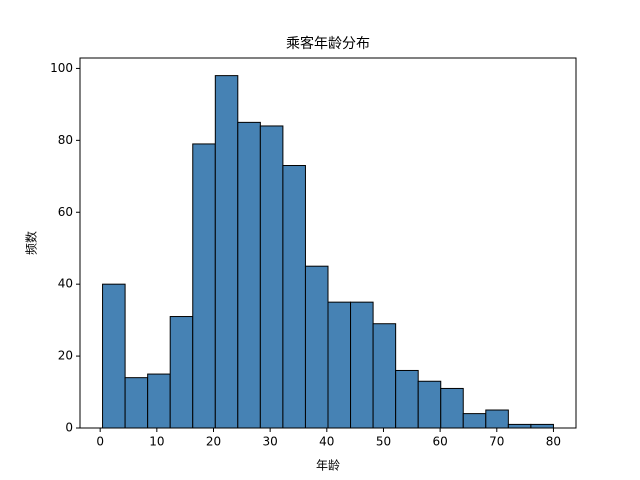 Image resolution: width=640 pixels, height=480 pixels. What do you see at coordinates (553, 442) in the screenshot?
I see `x-tick-label: 80` at bounding box center [553, 442].